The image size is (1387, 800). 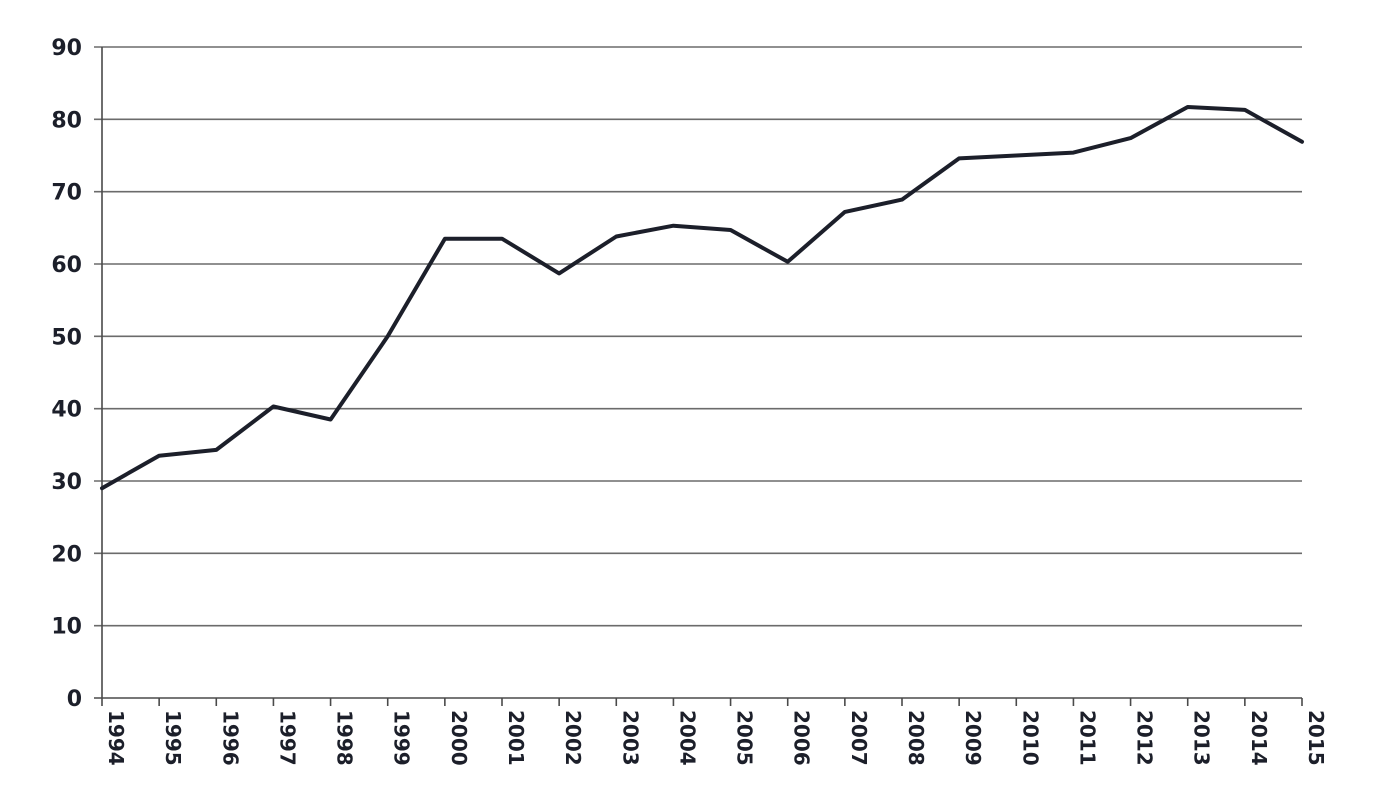 I want to click on y-tick-label: 50, so click(x=66, y=337).